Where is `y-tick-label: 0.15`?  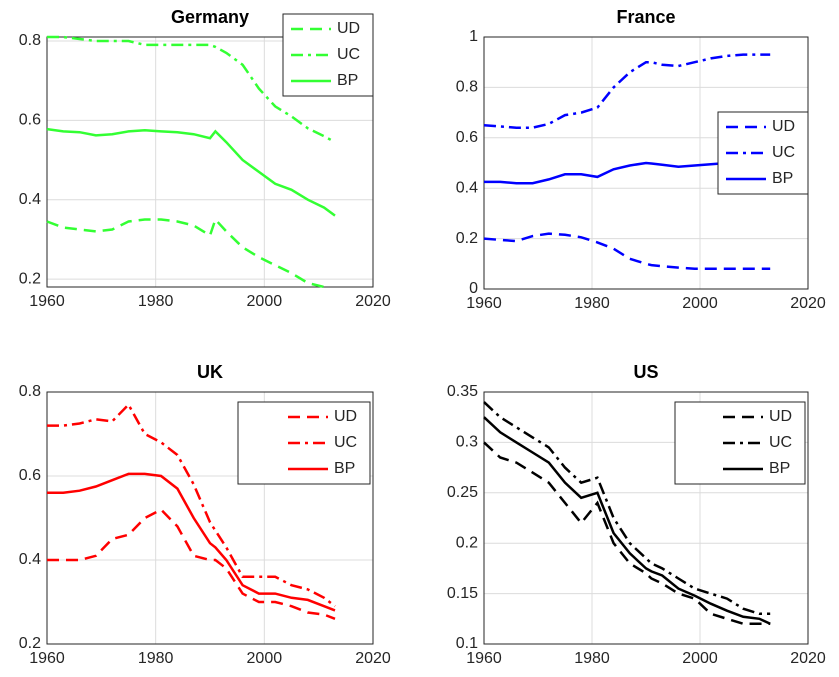
y-tick-label: 0.15 is located at coordinates (462, 593).